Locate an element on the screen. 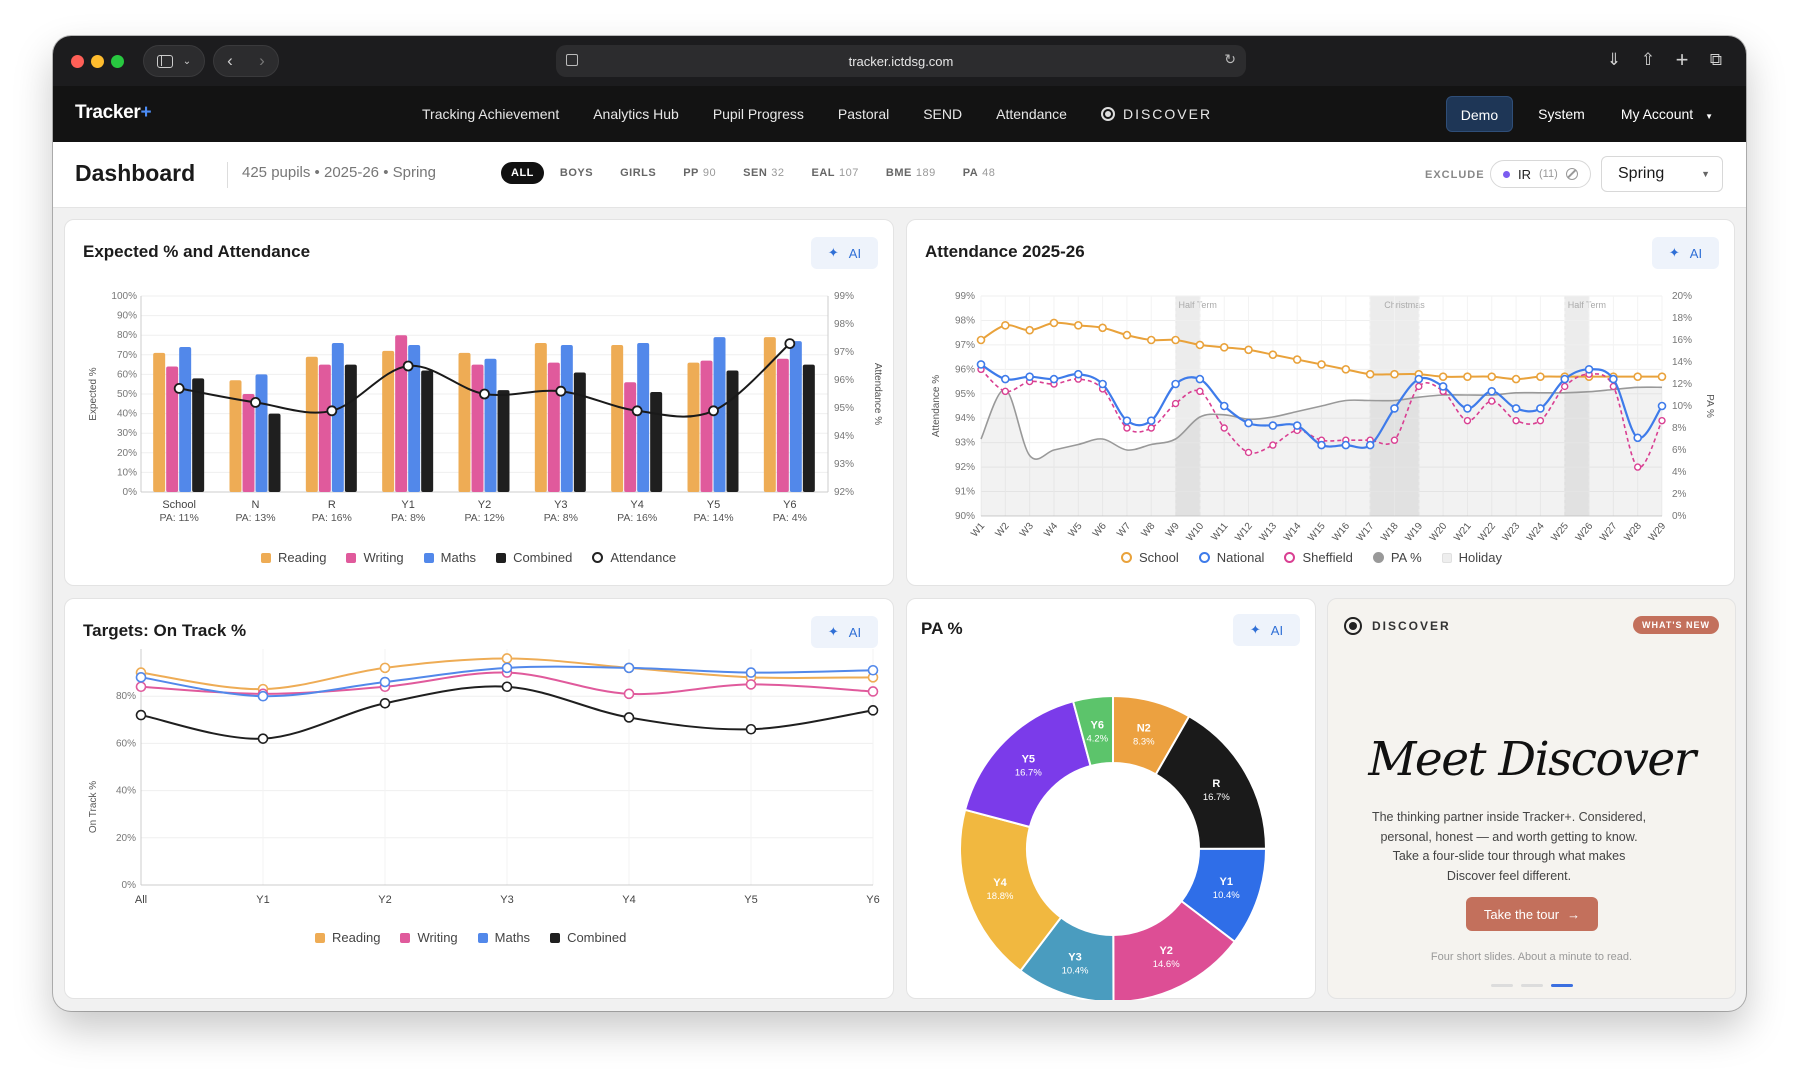 This screenshot has height=1082, width=1800. exclude-ir-pill: IR (11) is located at coordinates (1540, 174).